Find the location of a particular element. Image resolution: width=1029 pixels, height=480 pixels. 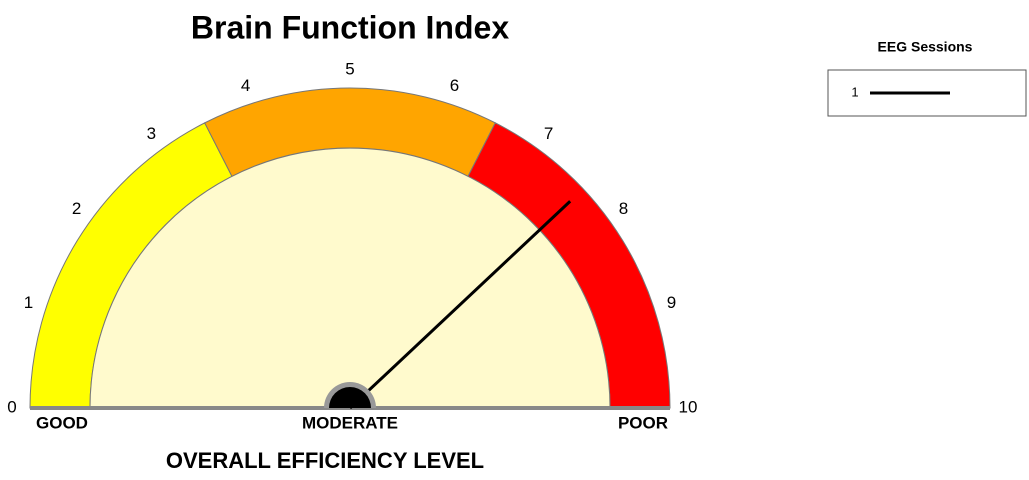

legend-title: EEG Sessions is located at coordinates (925, 47).